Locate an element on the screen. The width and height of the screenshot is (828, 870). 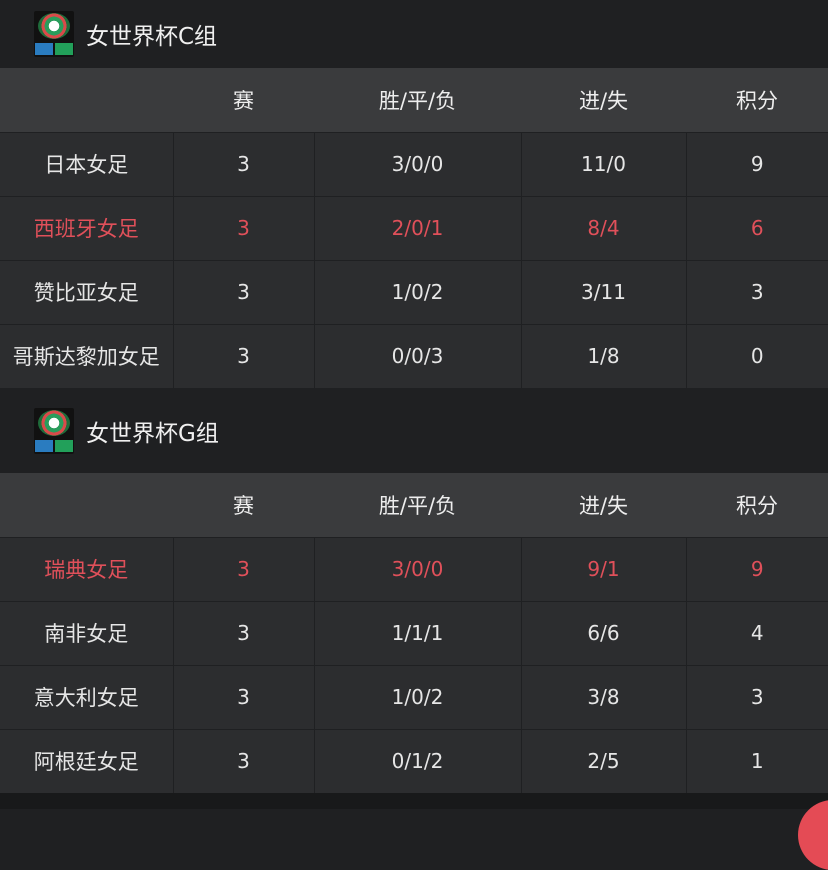
cell-points: 0 is located at coordinates (756, 355).